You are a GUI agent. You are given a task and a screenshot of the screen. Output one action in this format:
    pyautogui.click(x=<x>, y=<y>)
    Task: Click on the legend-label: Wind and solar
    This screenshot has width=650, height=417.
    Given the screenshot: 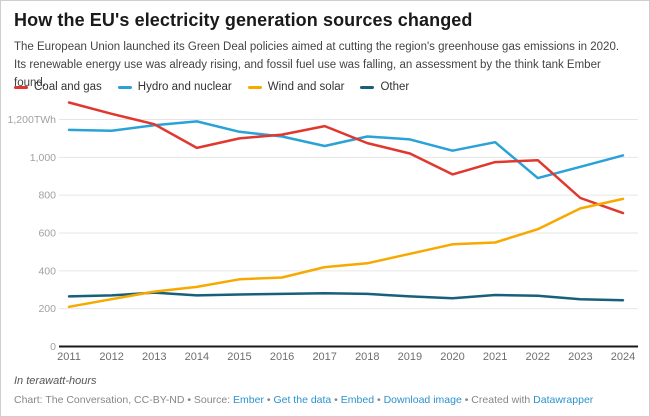 What is the action you would take?
    pyautogui.click(x=306, y=87)
    